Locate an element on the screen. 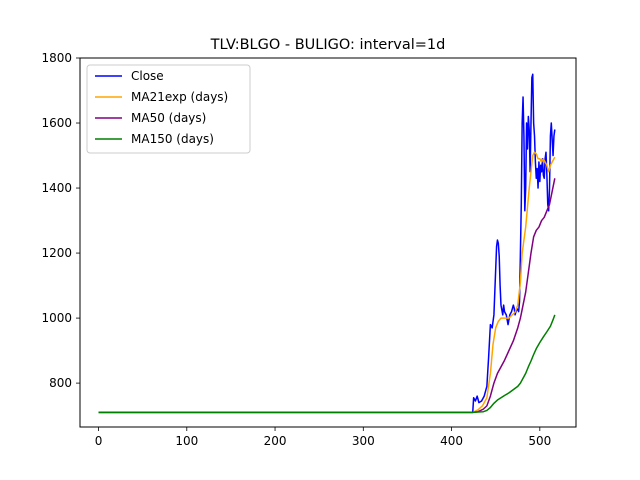  legend-box is located at coordinates (168, 109).